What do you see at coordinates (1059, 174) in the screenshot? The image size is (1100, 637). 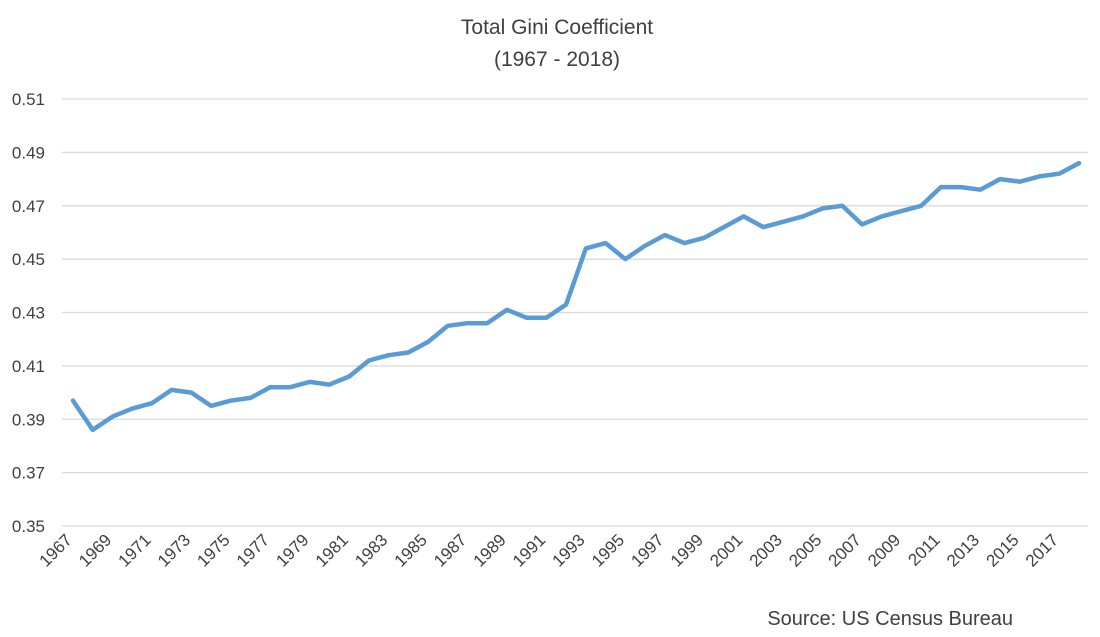 I see `data-point-2017` at bounding box center [1059, 174].